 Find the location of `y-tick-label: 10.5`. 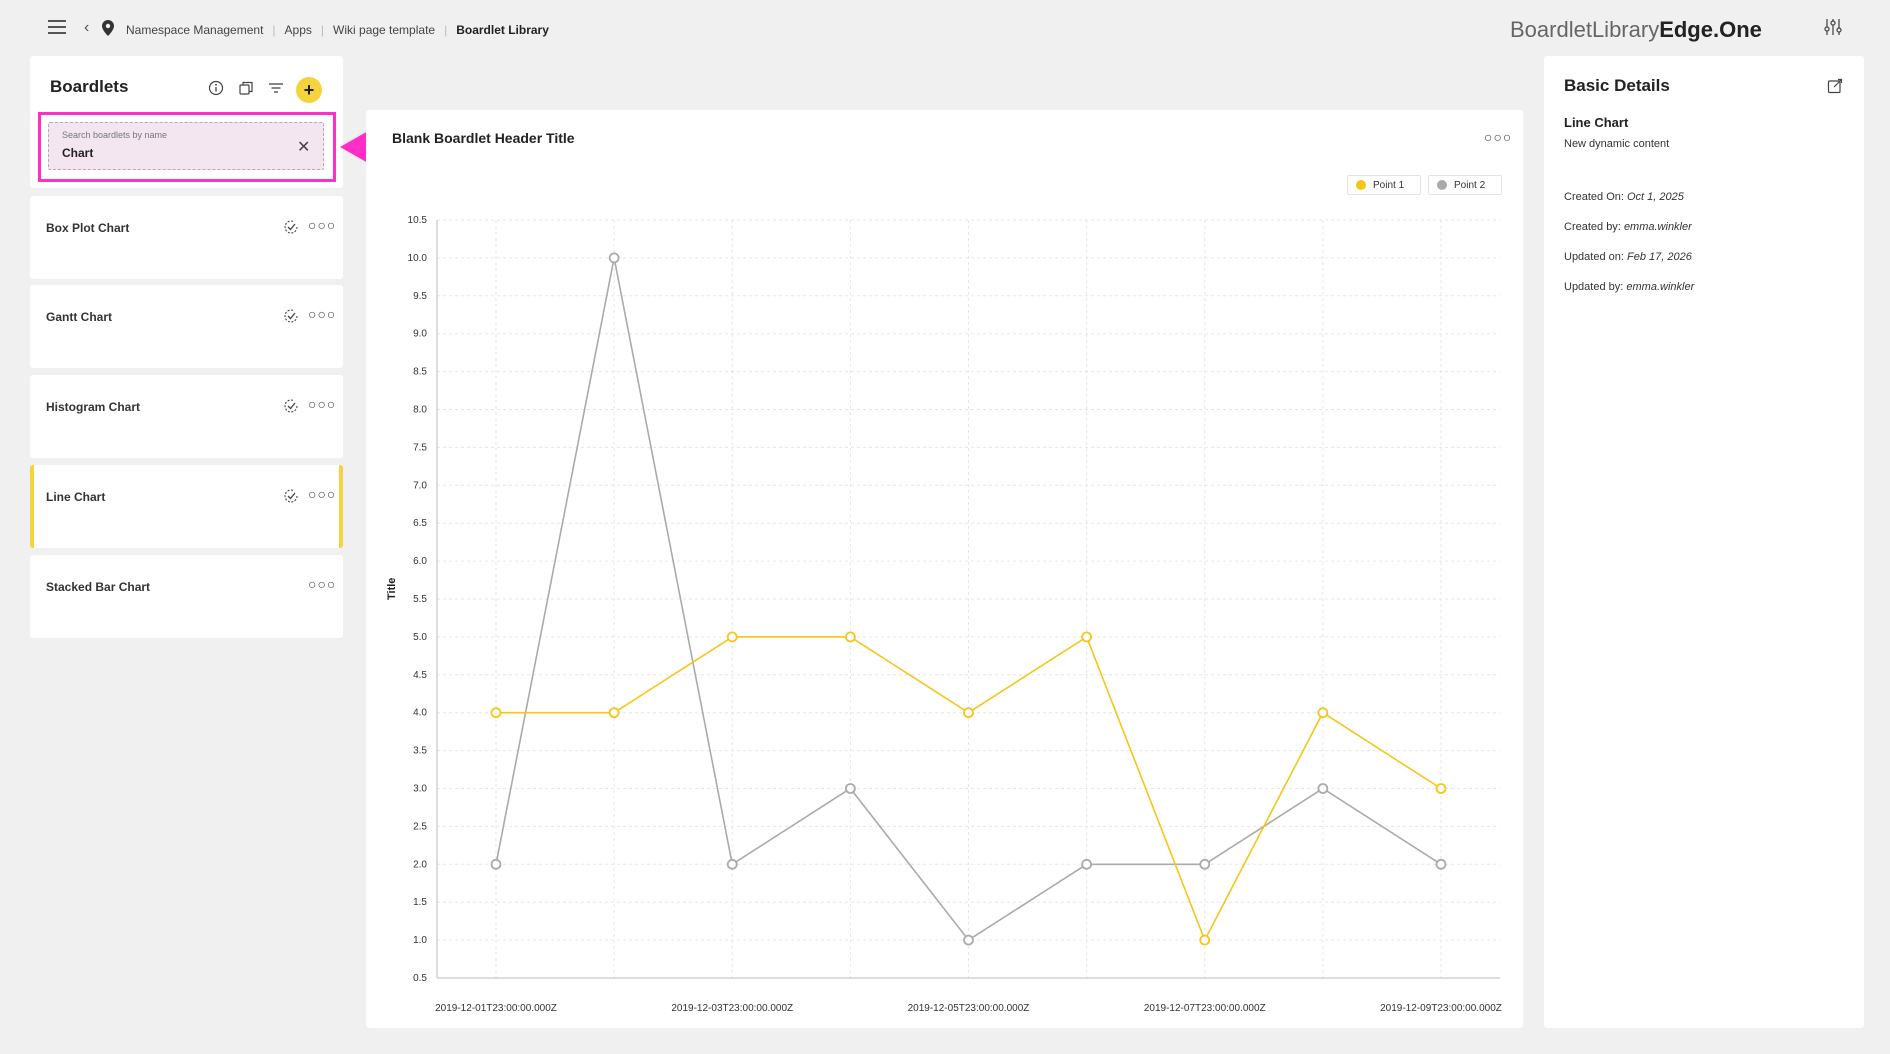

y-tick-label: 10.5 is located at coordinates (418, 220).